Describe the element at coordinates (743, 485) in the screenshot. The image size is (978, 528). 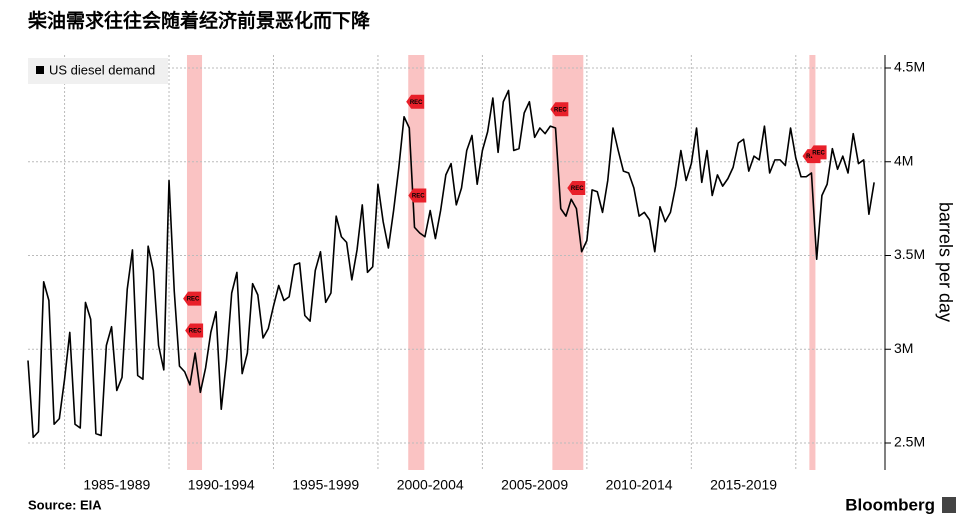
I see `x-tick-label: 2015-2019` at that location.